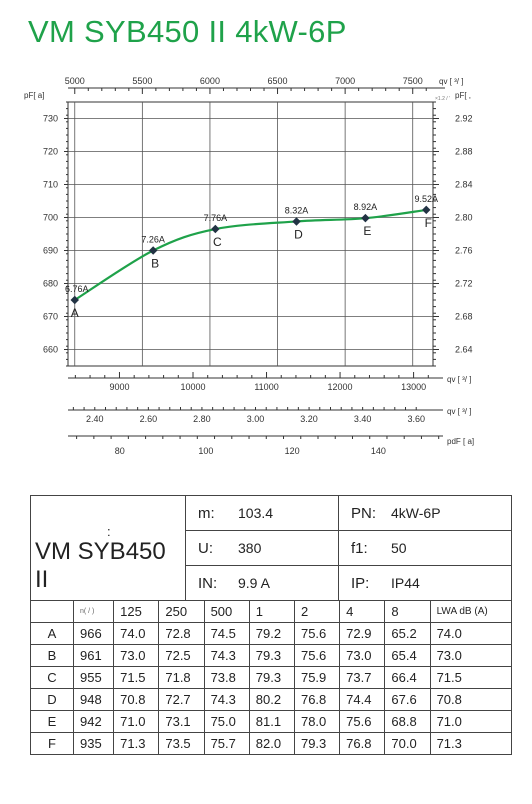 The width and height of the screenshot is (532, 804). What do you see at coordinates (153, 240) in the screenshot?
I see `operating-point-current: 7.26A` at bounding box center [153, 240].